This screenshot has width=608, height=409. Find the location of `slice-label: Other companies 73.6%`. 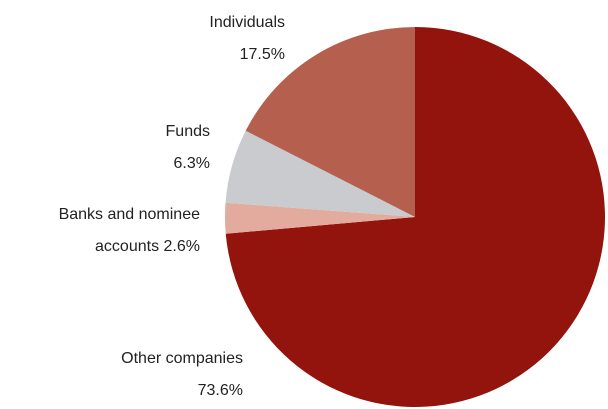

slice-label: Other companies 73.6% is located at coordinates (143, 375).